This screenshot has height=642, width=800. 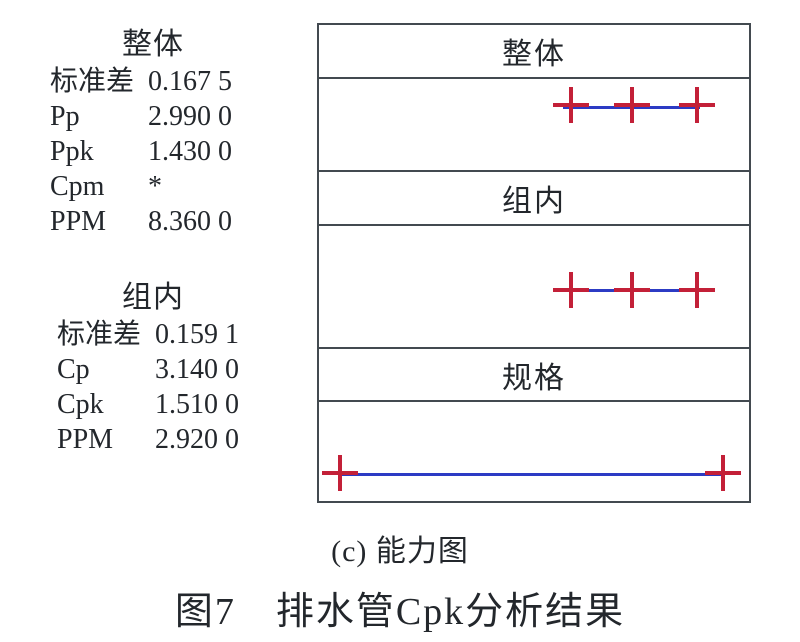 I want to click on subfigure-caption: (c) 能力图, so click(x=400, y=551).